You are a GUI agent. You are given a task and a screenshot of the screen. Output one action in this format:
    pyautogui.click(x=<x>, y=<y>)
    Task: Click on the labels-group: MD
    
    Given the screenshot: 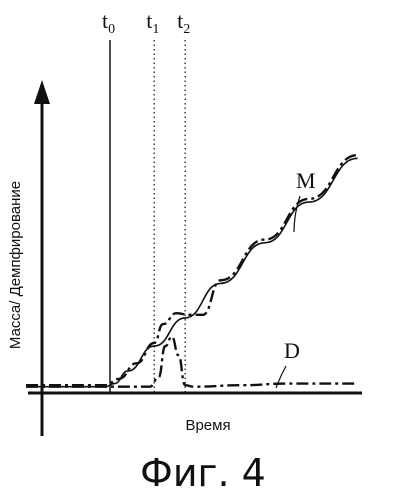 What is the action you would take?
    pyautogui.click(x=296, y=278)
    